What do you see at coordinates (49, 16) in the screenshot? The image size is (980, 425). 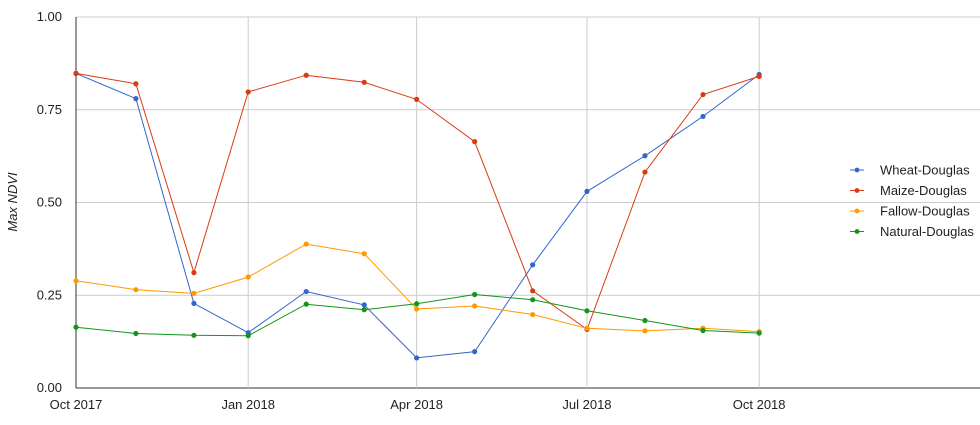 I see `y-tick-label: 1.00` at bounding box center [49, 16].